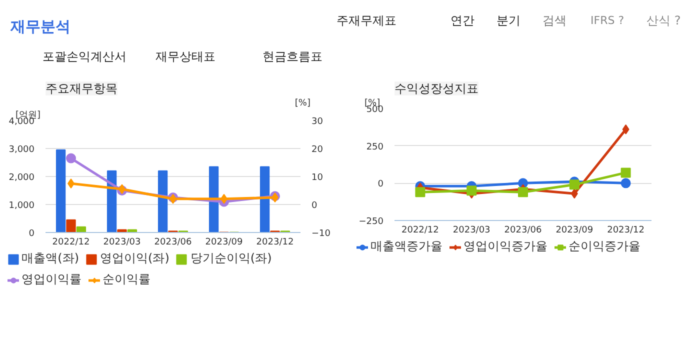  Describe the element at coordinates (21, 150) in the screenshot. I see `y-tick-label: 3,000` at that location.